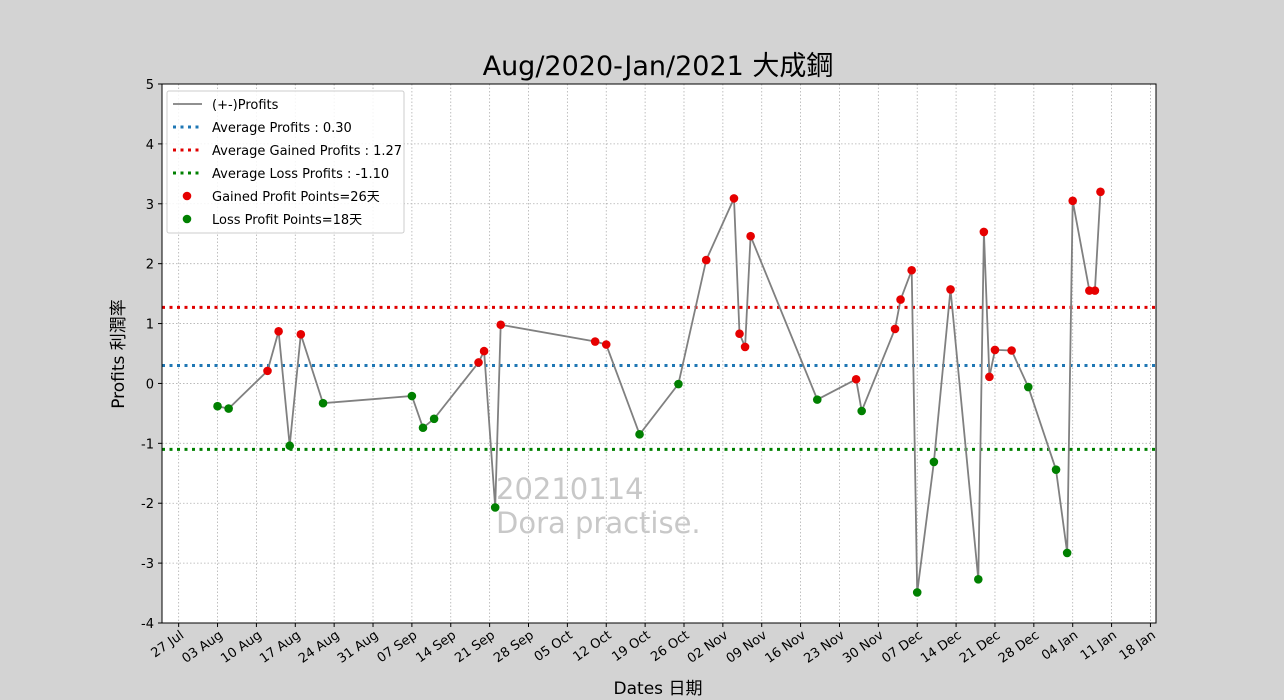 The height and width of the screenshot is (700, 1284). Describe the element at coordinates (147, 564) in the screenshot. I see `y-tick-label: -3` at that location.